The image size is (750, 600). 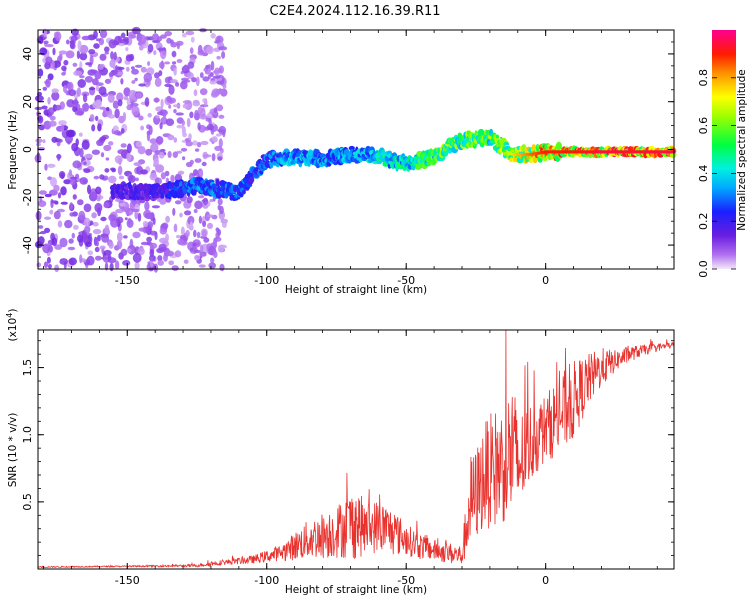 I want to click on snr-scale-close: ), so click(x=13, y=311).